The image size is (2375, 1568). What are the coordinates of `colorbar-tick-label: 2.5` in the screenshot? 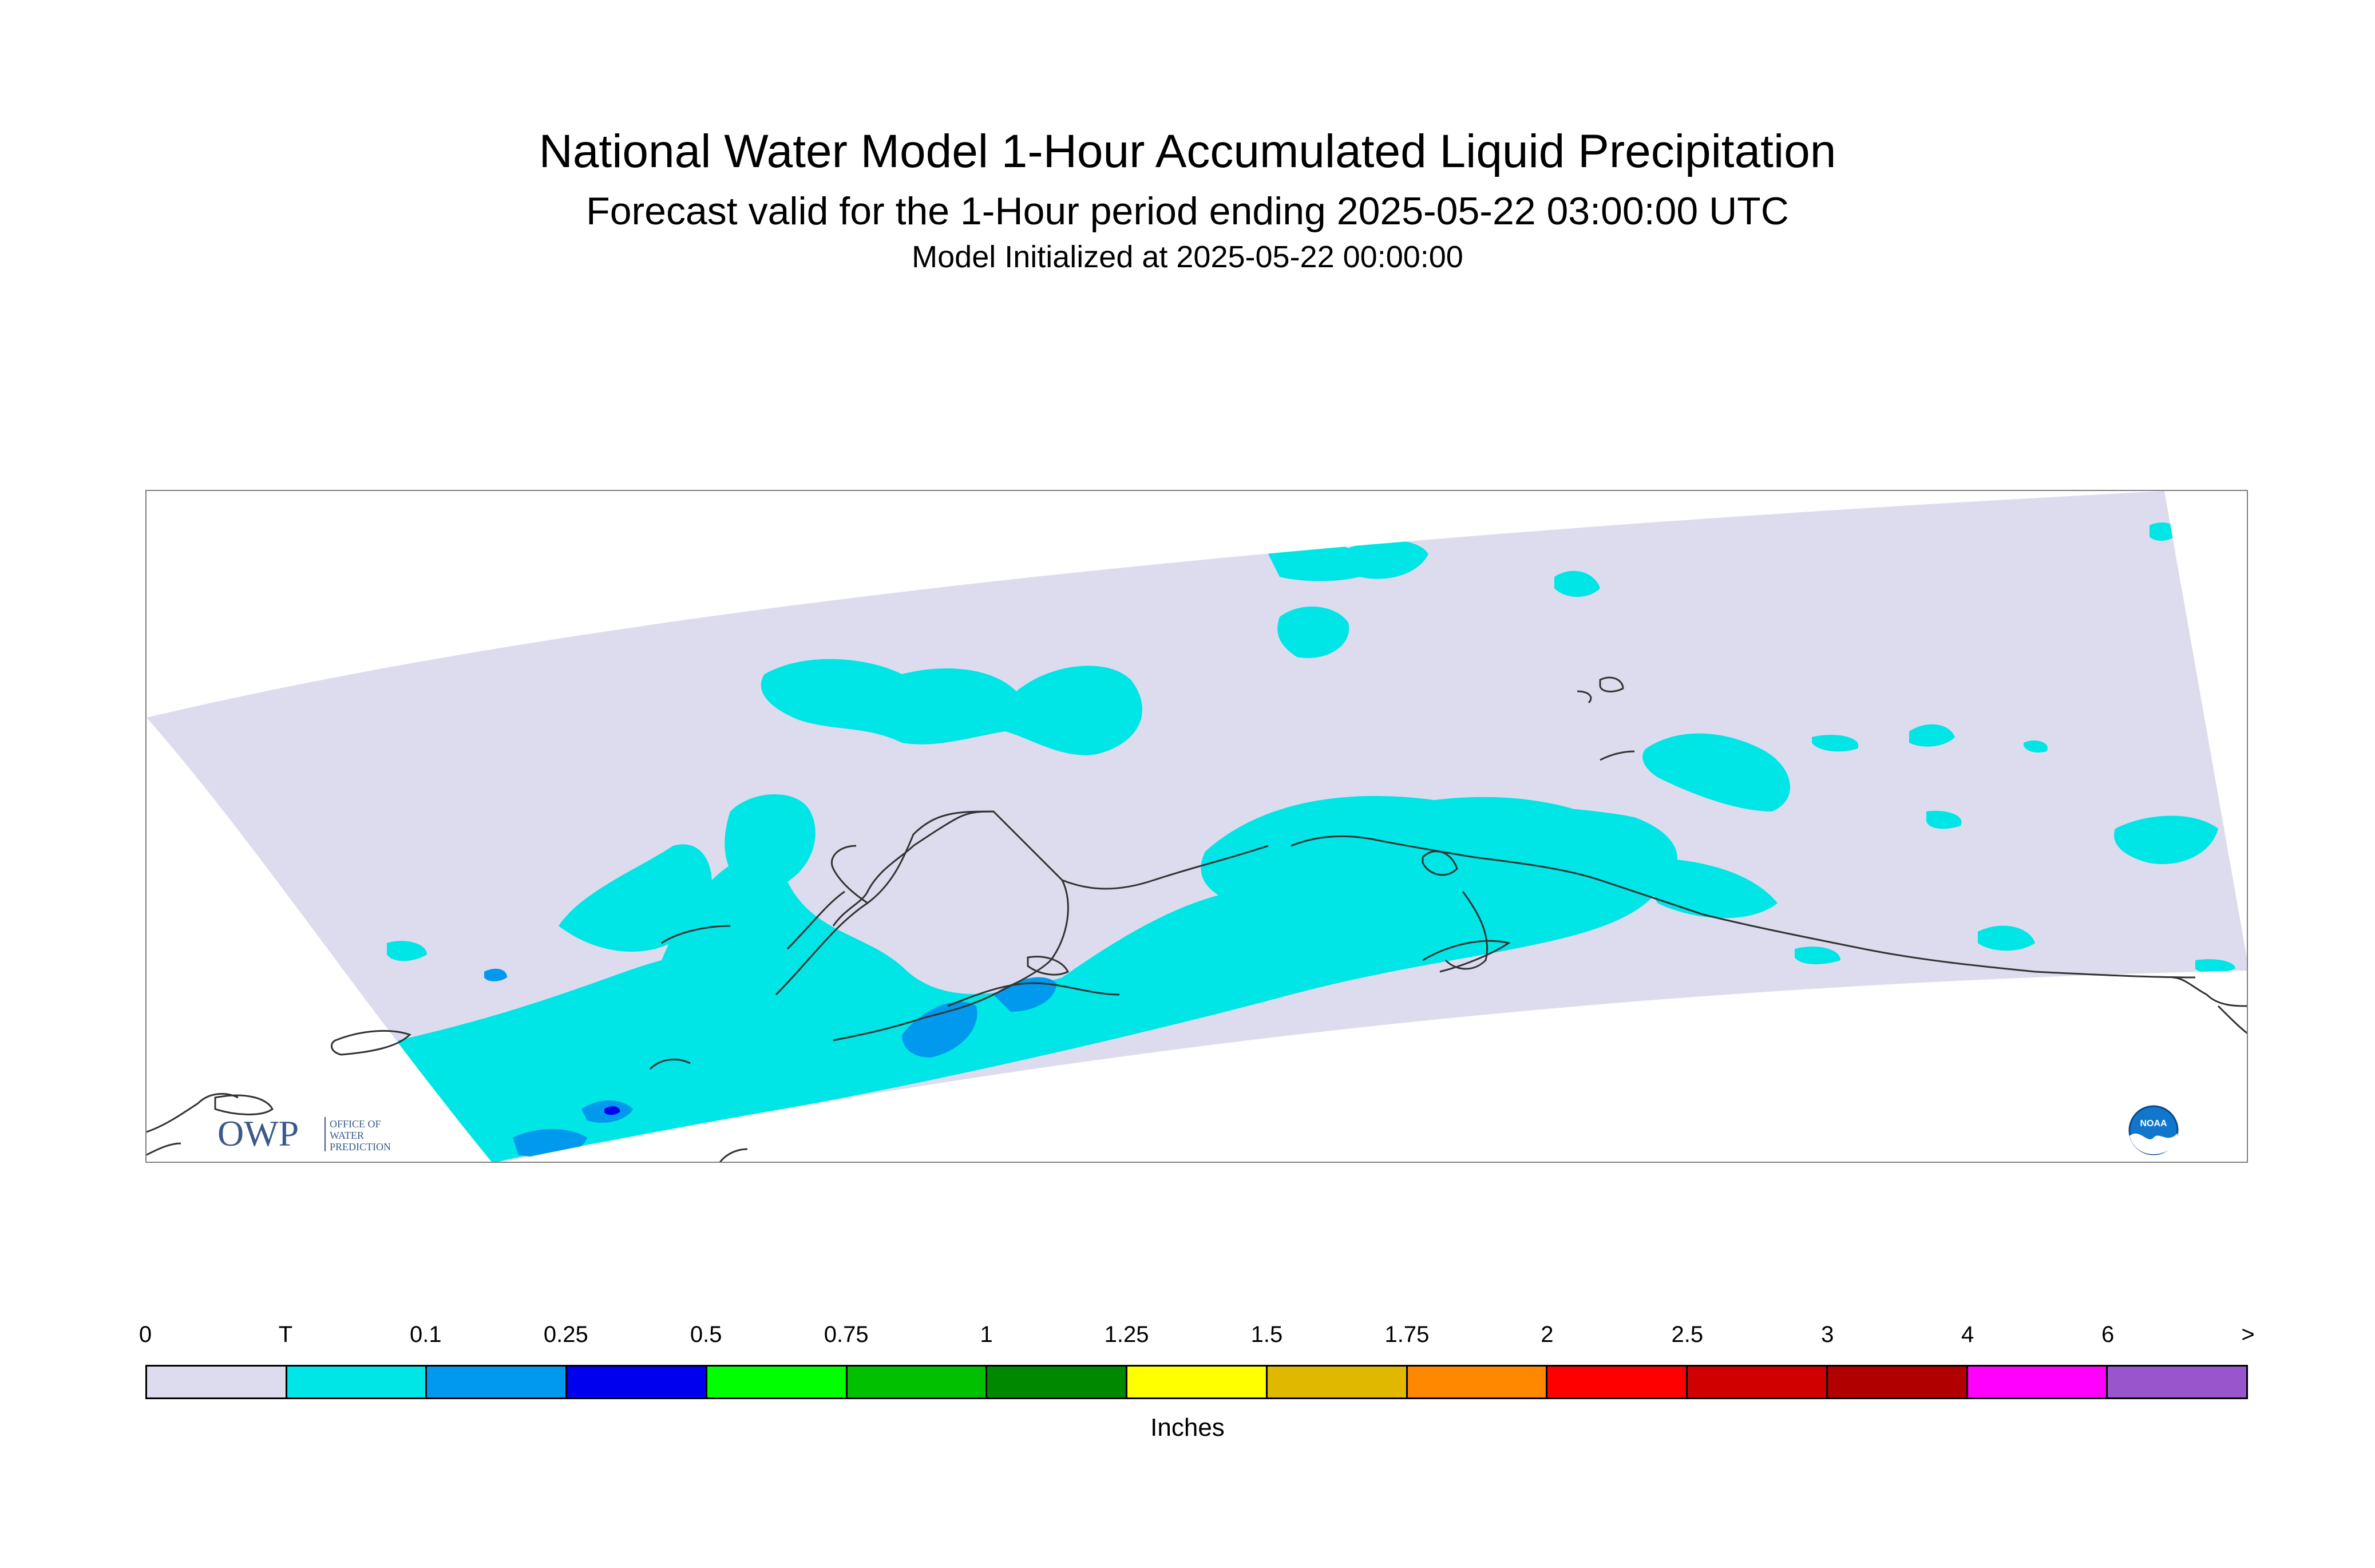 It's located at (1687, 1334).